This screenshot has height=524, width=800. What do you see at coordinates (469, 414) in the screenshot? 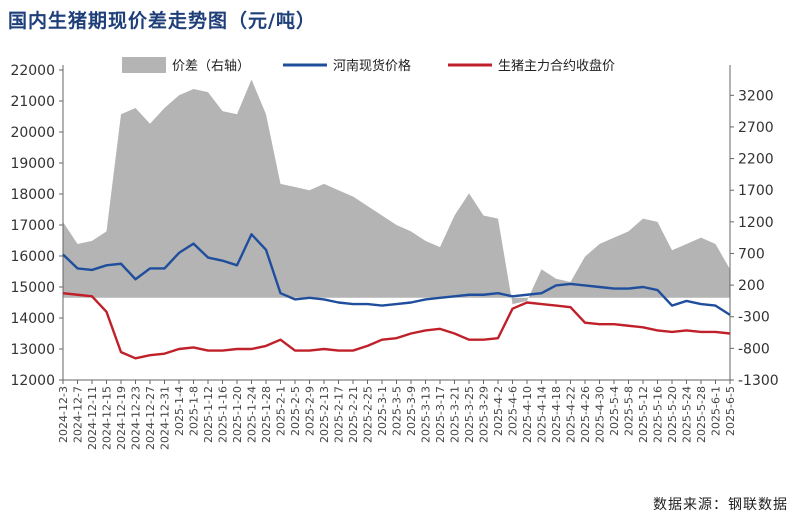
I see `x-tick-label: 2025-3-25` at bounding box center [469, 414].